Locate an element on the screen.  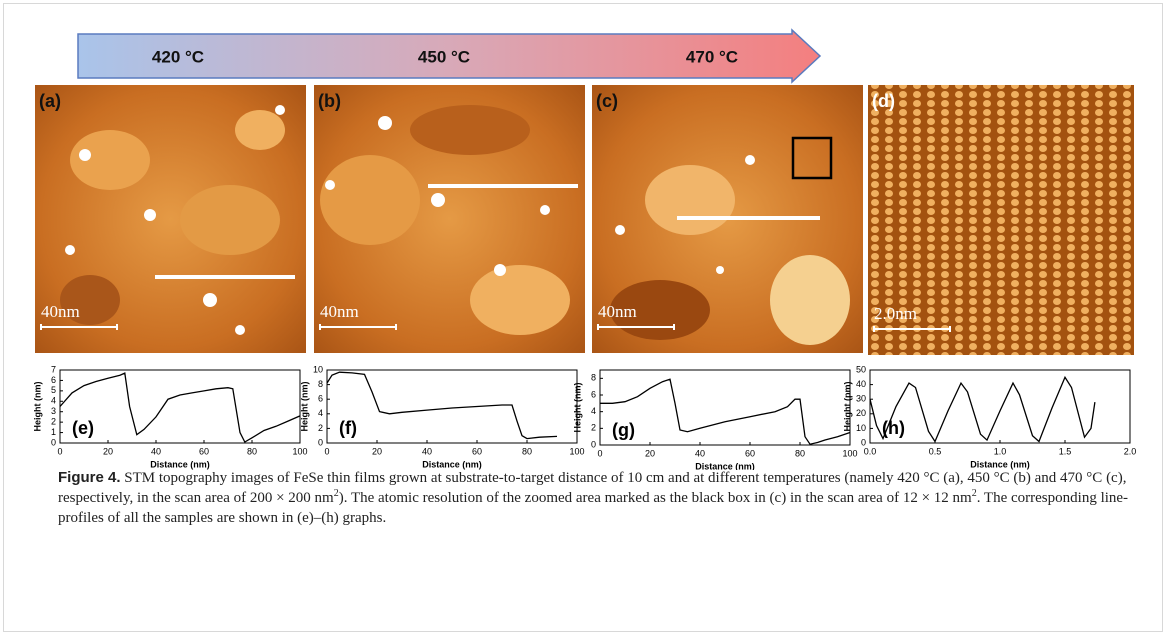
temperature-arrow is located at coordinates (449, 56).